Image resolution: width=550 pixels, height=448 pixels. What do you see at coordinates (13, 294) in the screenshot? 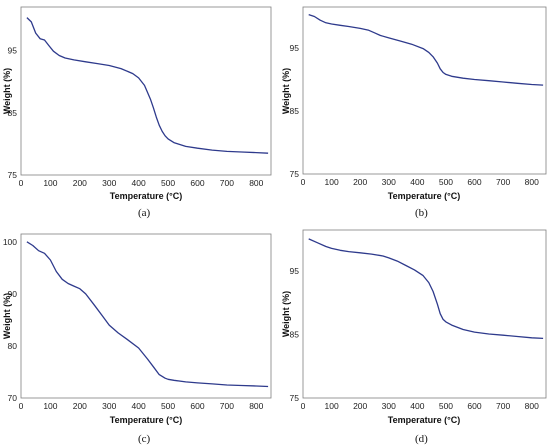
I see `y-tick-label: 90` at bounding box center [13, 294].